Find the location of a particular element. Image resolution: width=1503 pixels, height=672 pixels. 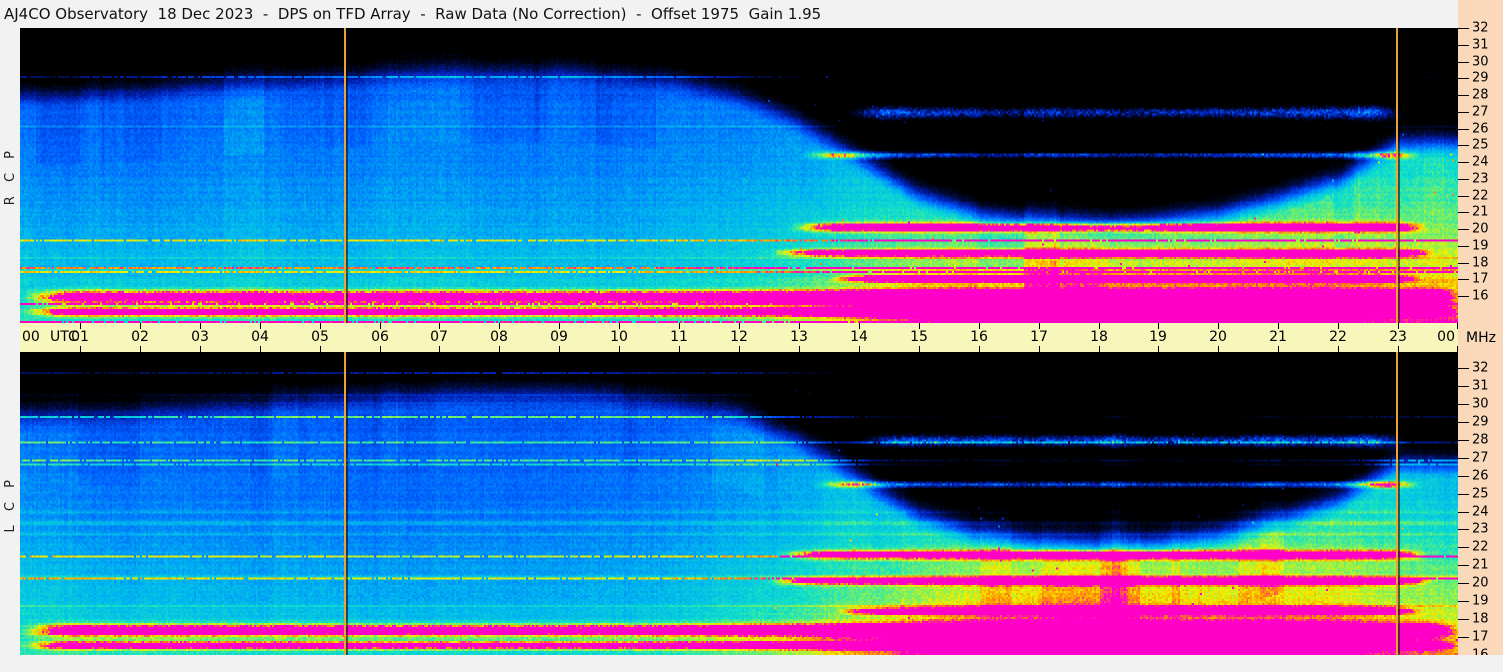

frequency-axis-label: 21 is located at coordinates (1480, 565).